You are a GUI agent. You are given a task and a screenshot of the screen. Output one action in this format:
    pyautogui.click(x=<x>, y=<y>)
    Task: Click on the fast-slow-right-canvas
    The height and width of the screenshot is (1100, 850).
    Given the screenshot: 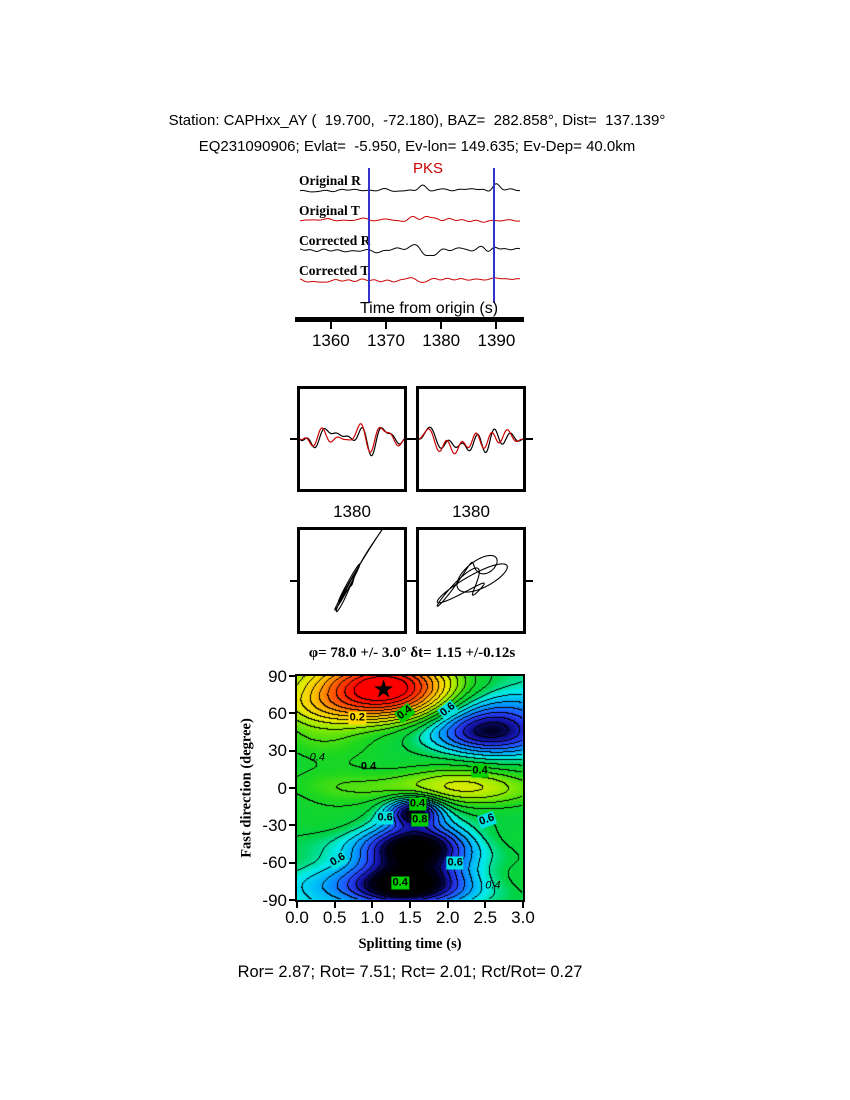 What is the action you would take?
    pyautogui.click(x=471, y=439)
    